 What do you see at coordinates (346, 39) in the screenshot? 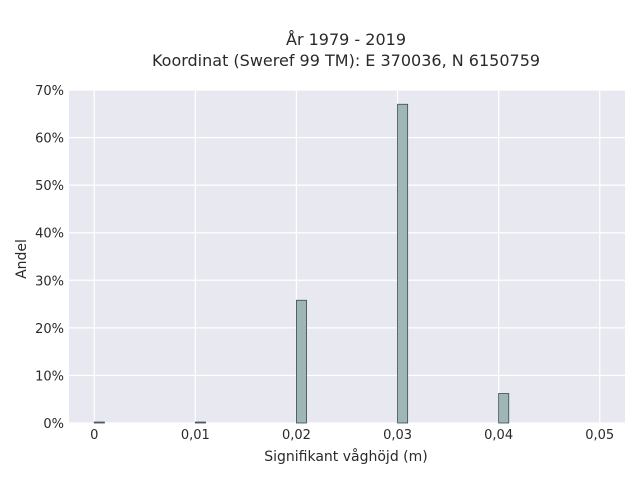
I see `chart-title-line-1: År 1979 - 2019` at bounding box center [346, 39].